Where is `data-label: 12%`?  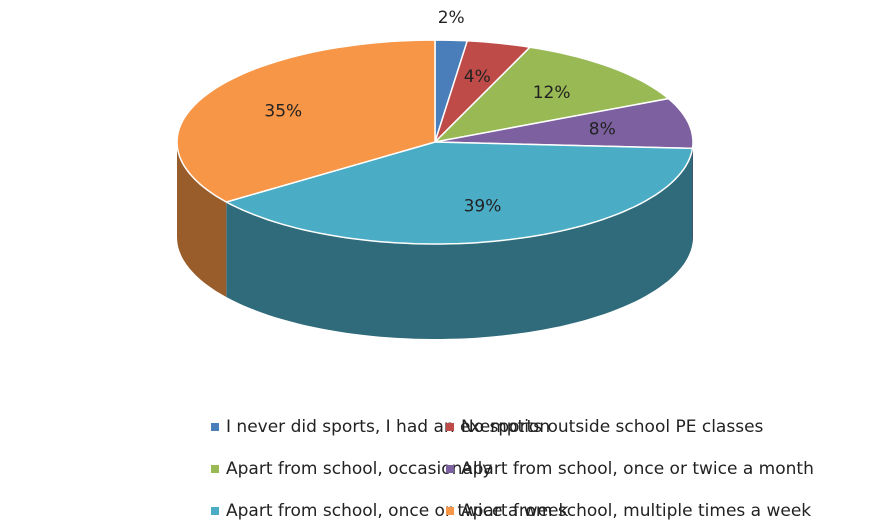 data-label: 12% is located at coordinates (552, 93).